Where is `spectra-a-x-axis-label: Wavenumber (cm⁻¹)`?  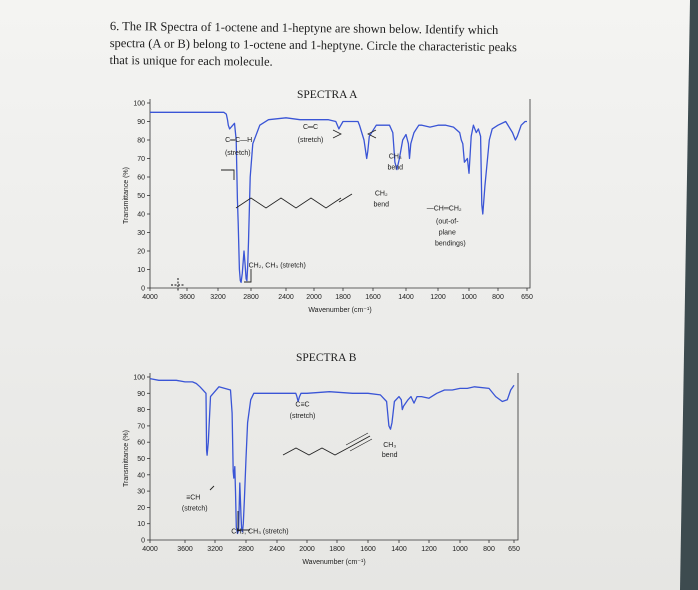 spectra-a-x-axis-label: Wavenumber (cm⁻¹) is located at coordinates (339, 310).